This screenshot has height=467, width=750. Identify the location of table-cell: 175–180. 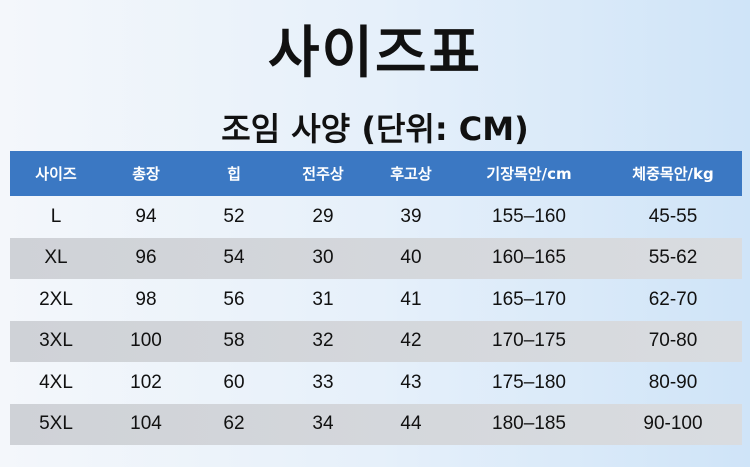
(529, 382).